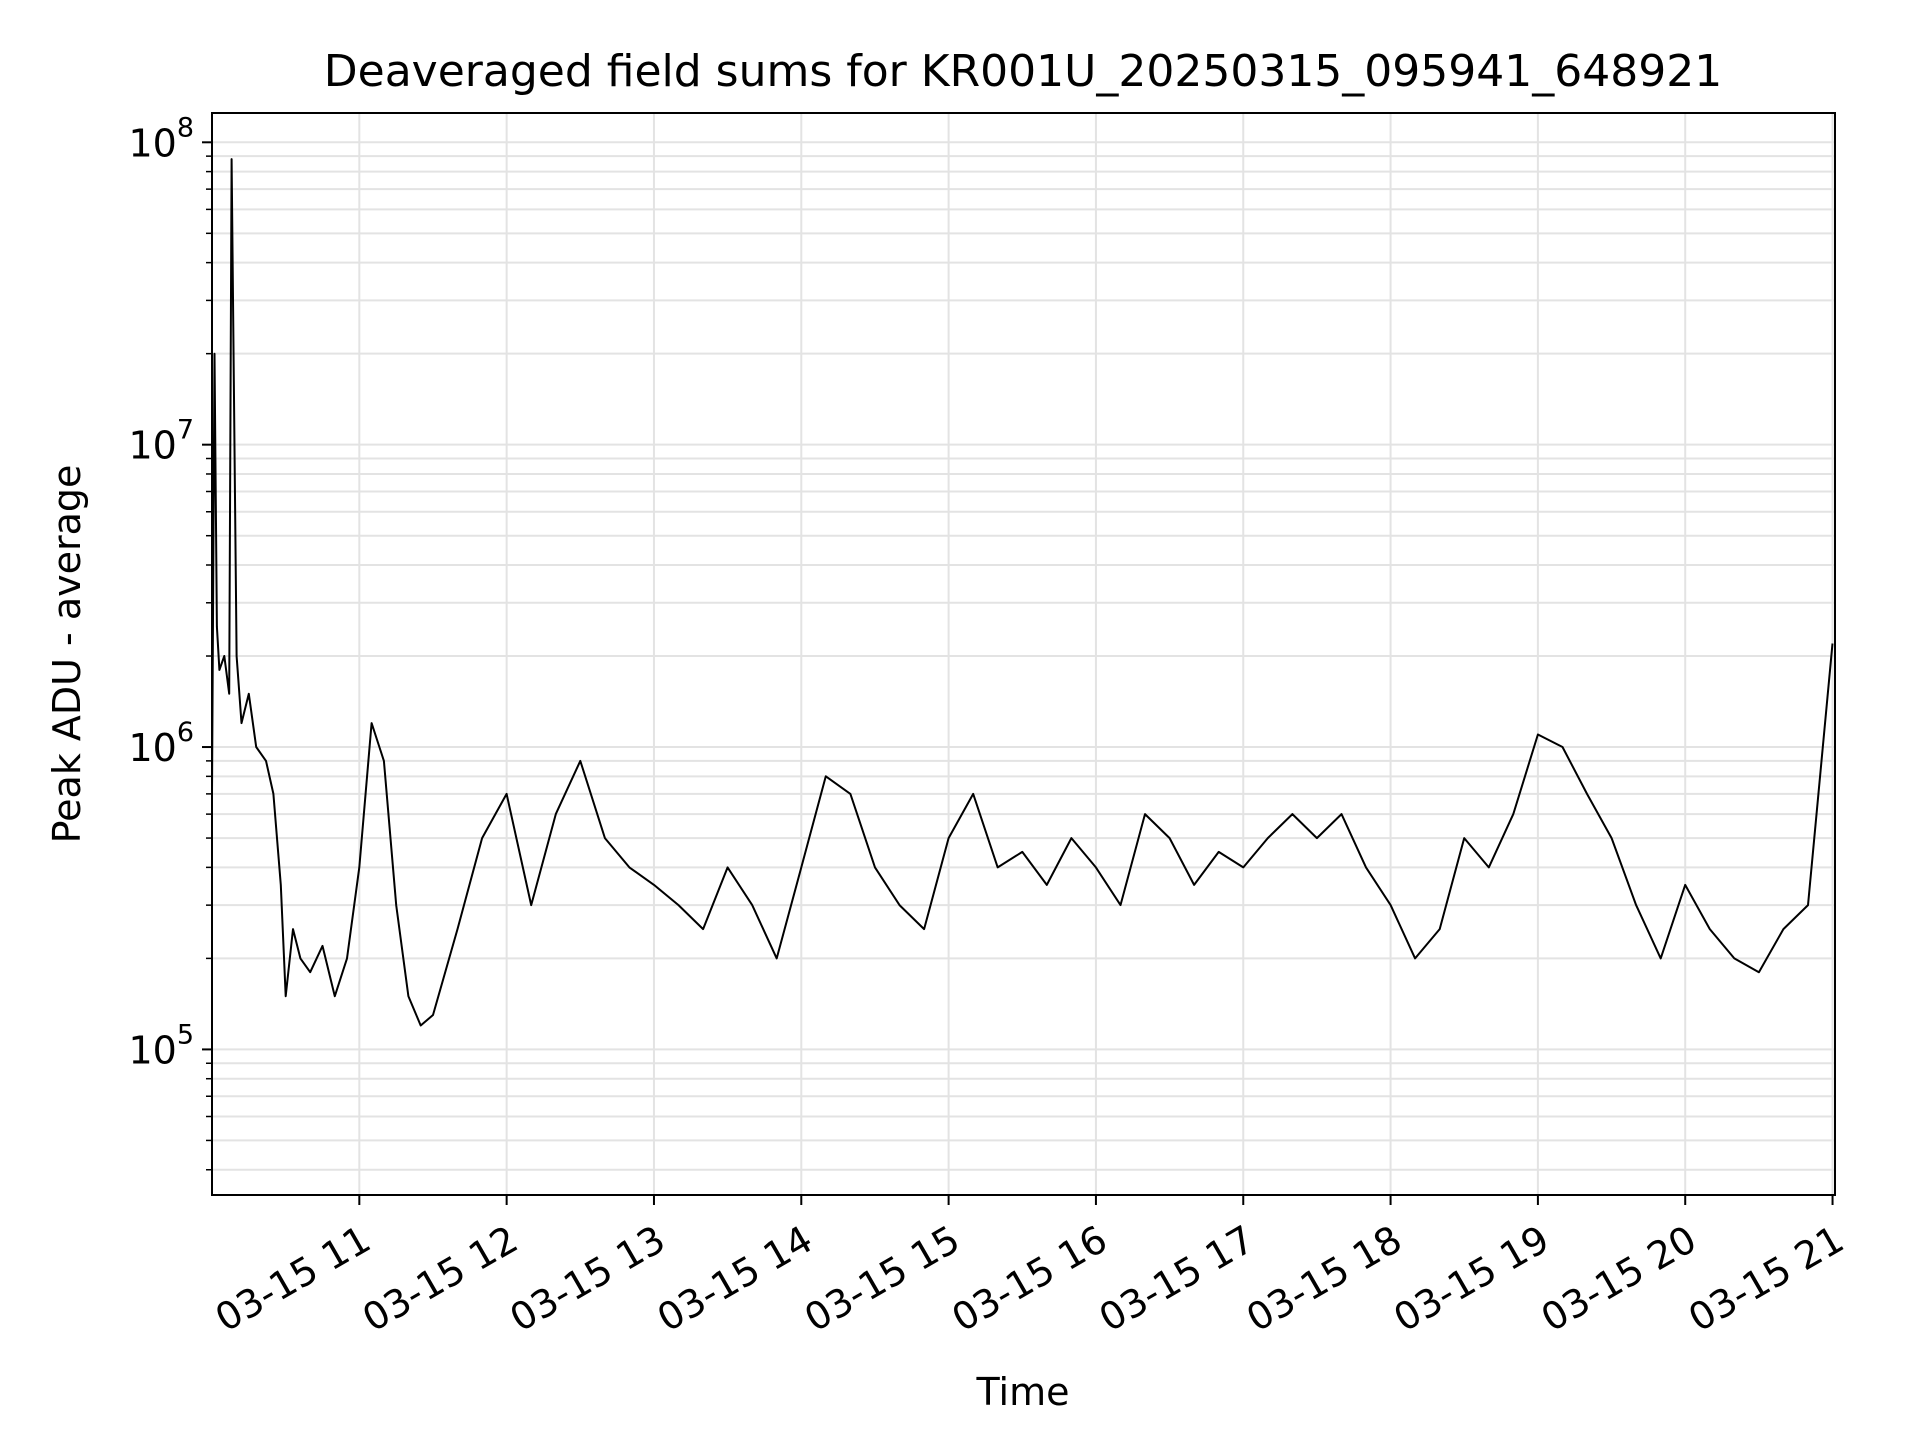 Image resolution: width=1920 pixels, height=1444 pixels. I want to click on y-tick-label: 10⁸, so click(161, 138).